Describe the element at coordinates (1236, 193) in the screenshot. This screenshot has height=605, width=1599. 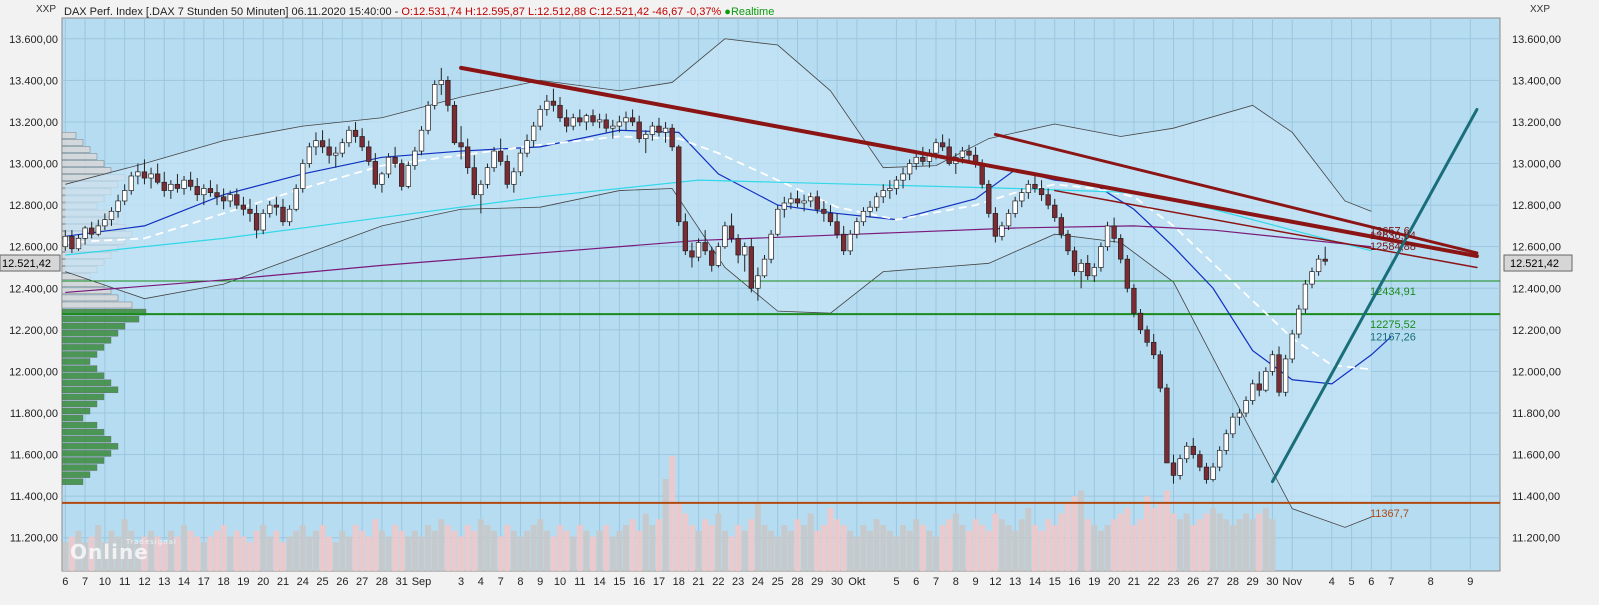
I see `trend-line-down_second` at that location.